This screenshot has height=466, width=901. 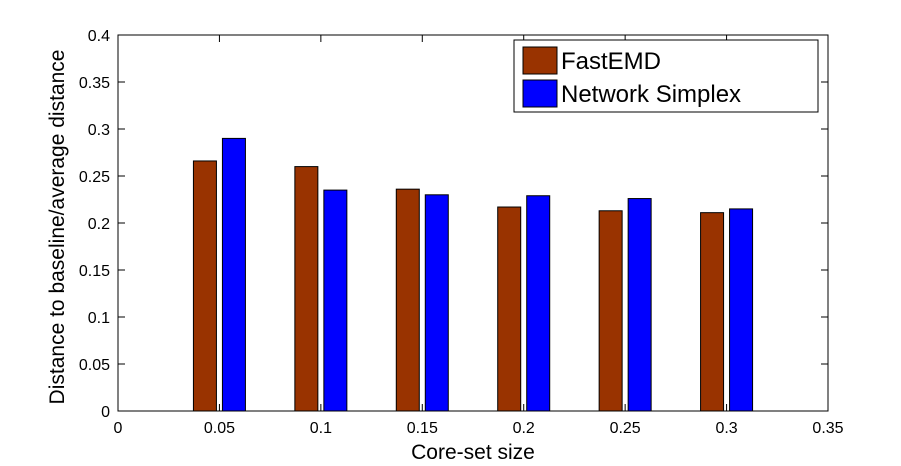 I want to click on y-tick-label: 0.1, so click(x=99, y=318).